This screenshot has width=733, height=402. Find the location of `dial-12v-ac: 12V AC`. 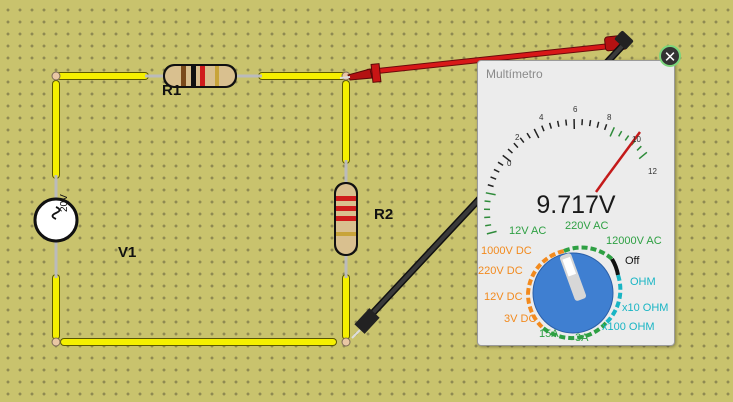

dial-12v-ac: 12V AC is located at coordinates (528, 231).